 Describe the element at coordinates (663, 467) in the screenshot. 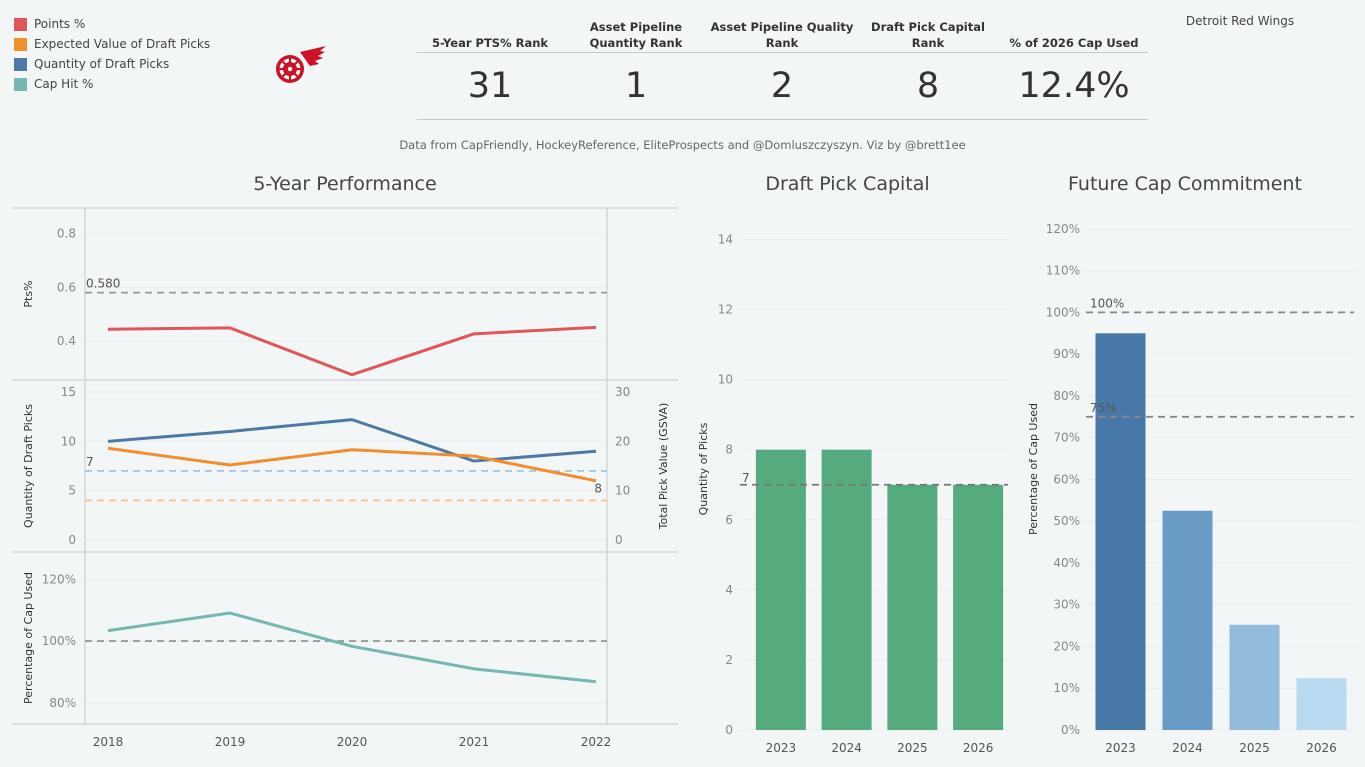

I see `y-axis-label-right: Total Pick Value (GSVA)` at that location.